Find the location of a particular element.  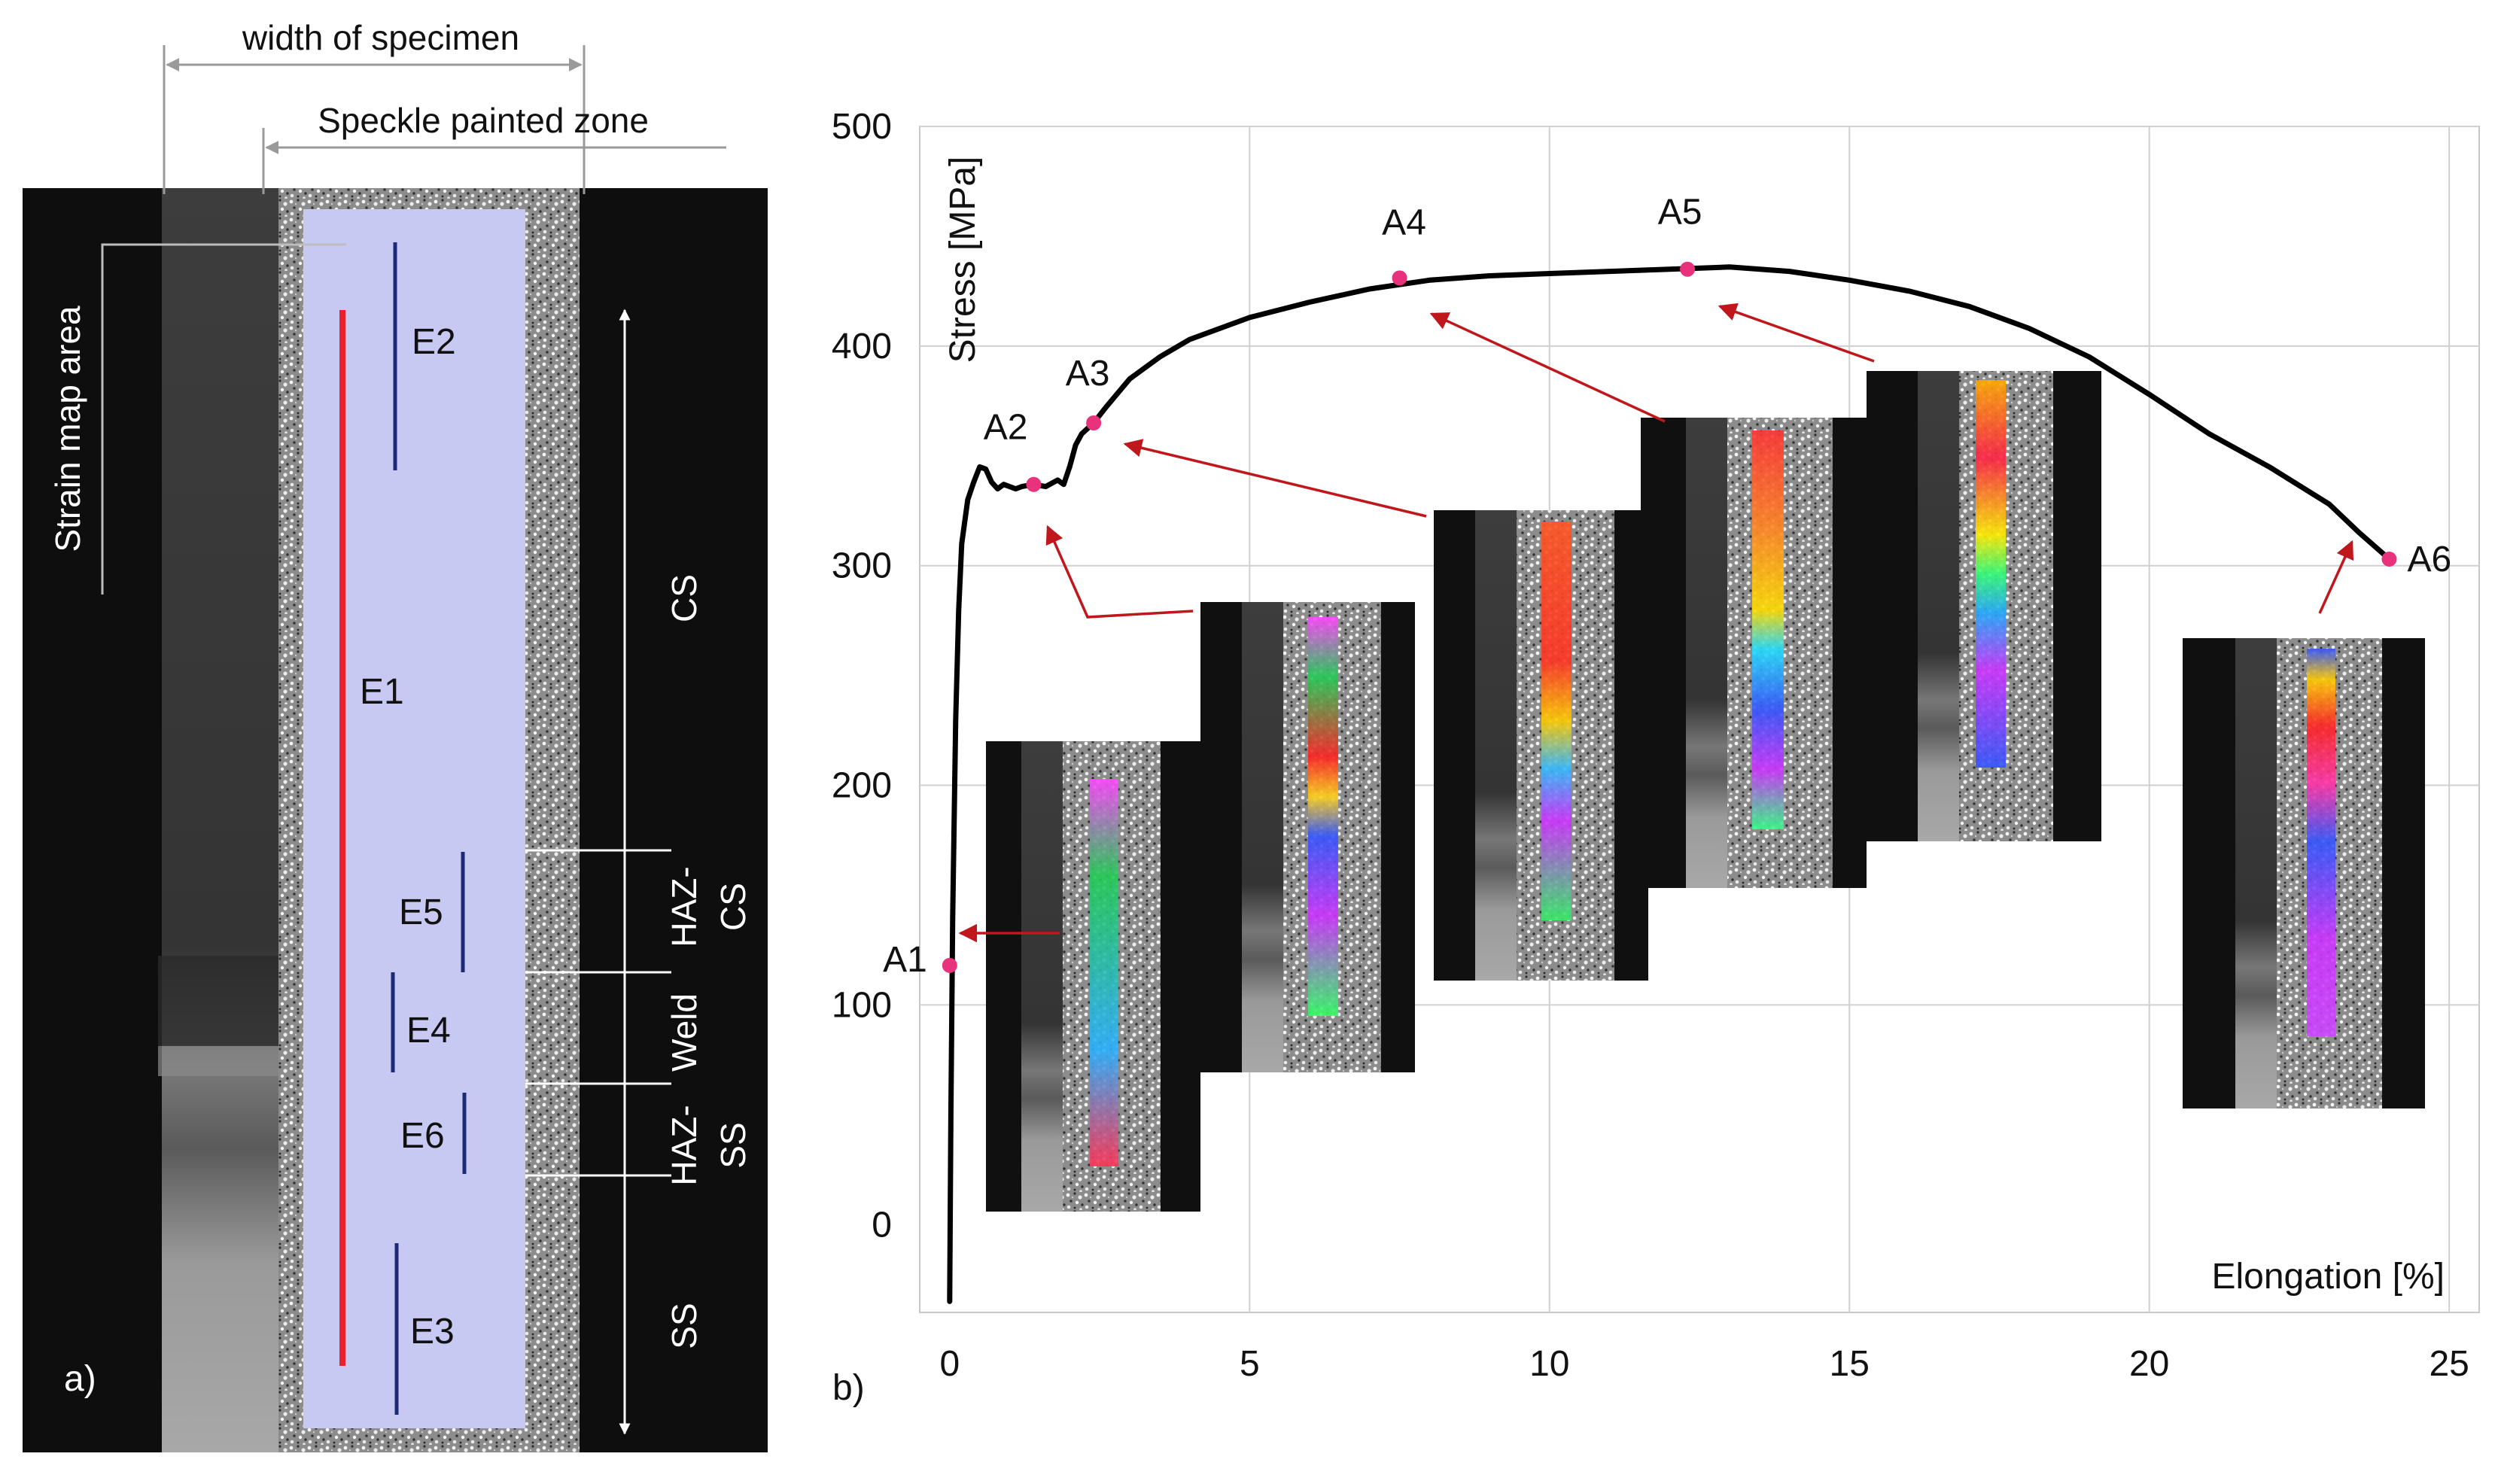

y-tick-label: 0 is located at coordinates (882, 1225).